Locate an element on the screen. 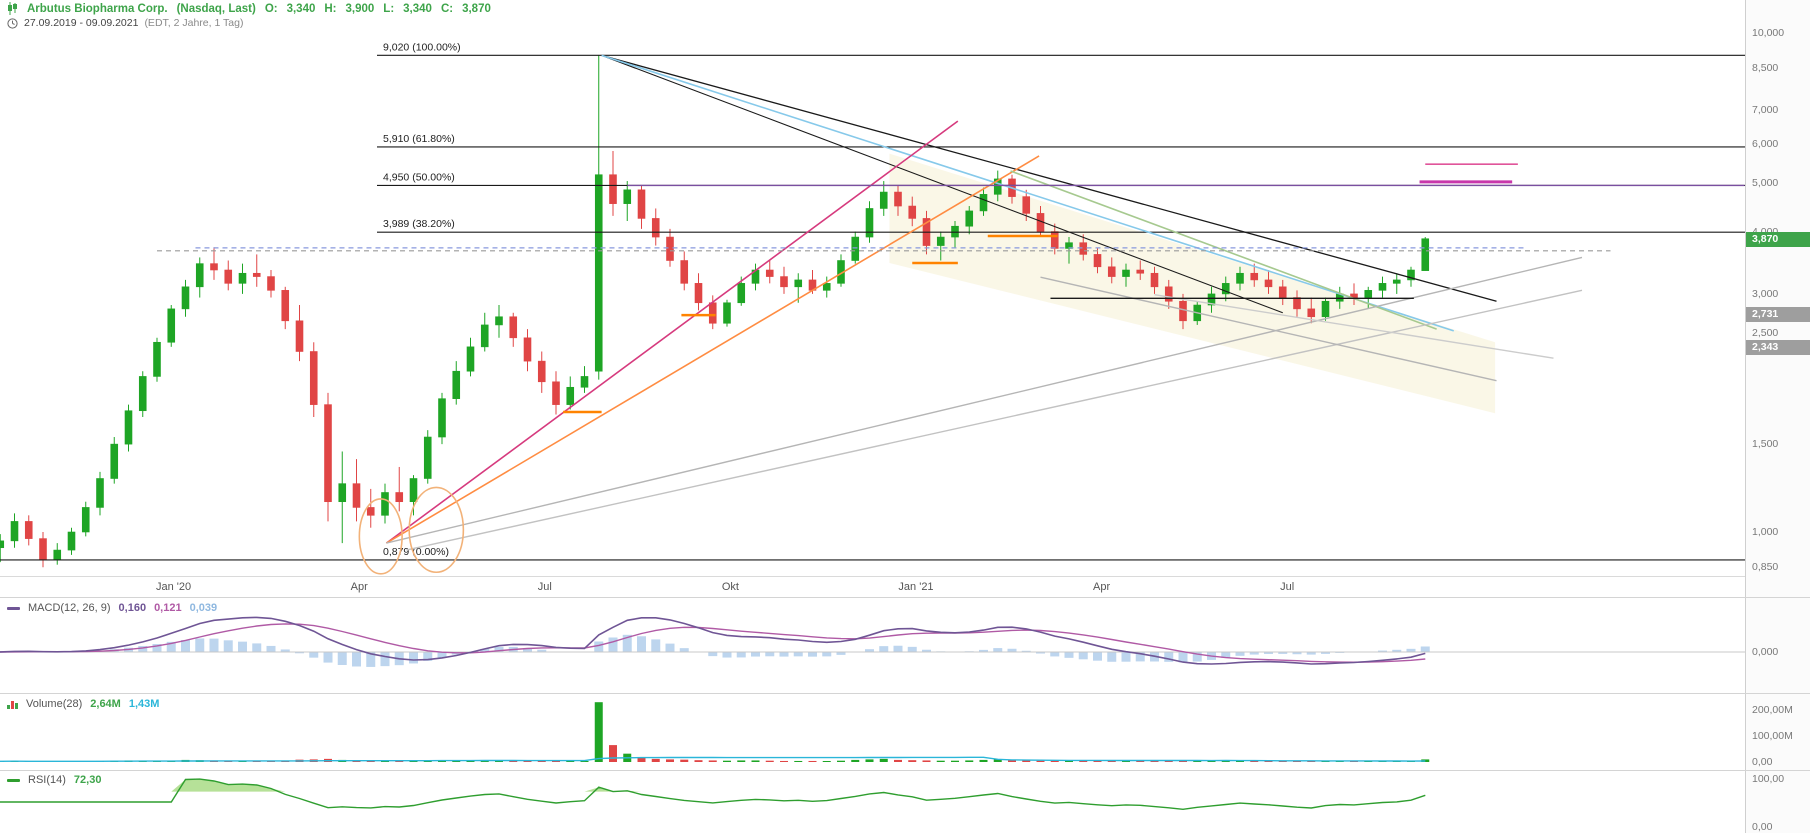 Image resolution: width=1810 pixels, height=833 pixels. macd-panel-canvas is located at coordinates (872, 645).